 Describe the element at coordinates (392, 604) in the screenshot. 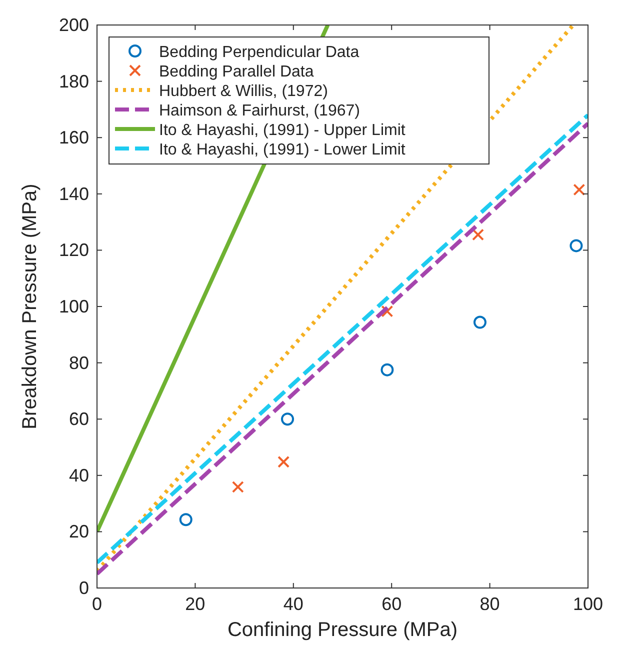

I see `x-tick-label: 60` at that location.